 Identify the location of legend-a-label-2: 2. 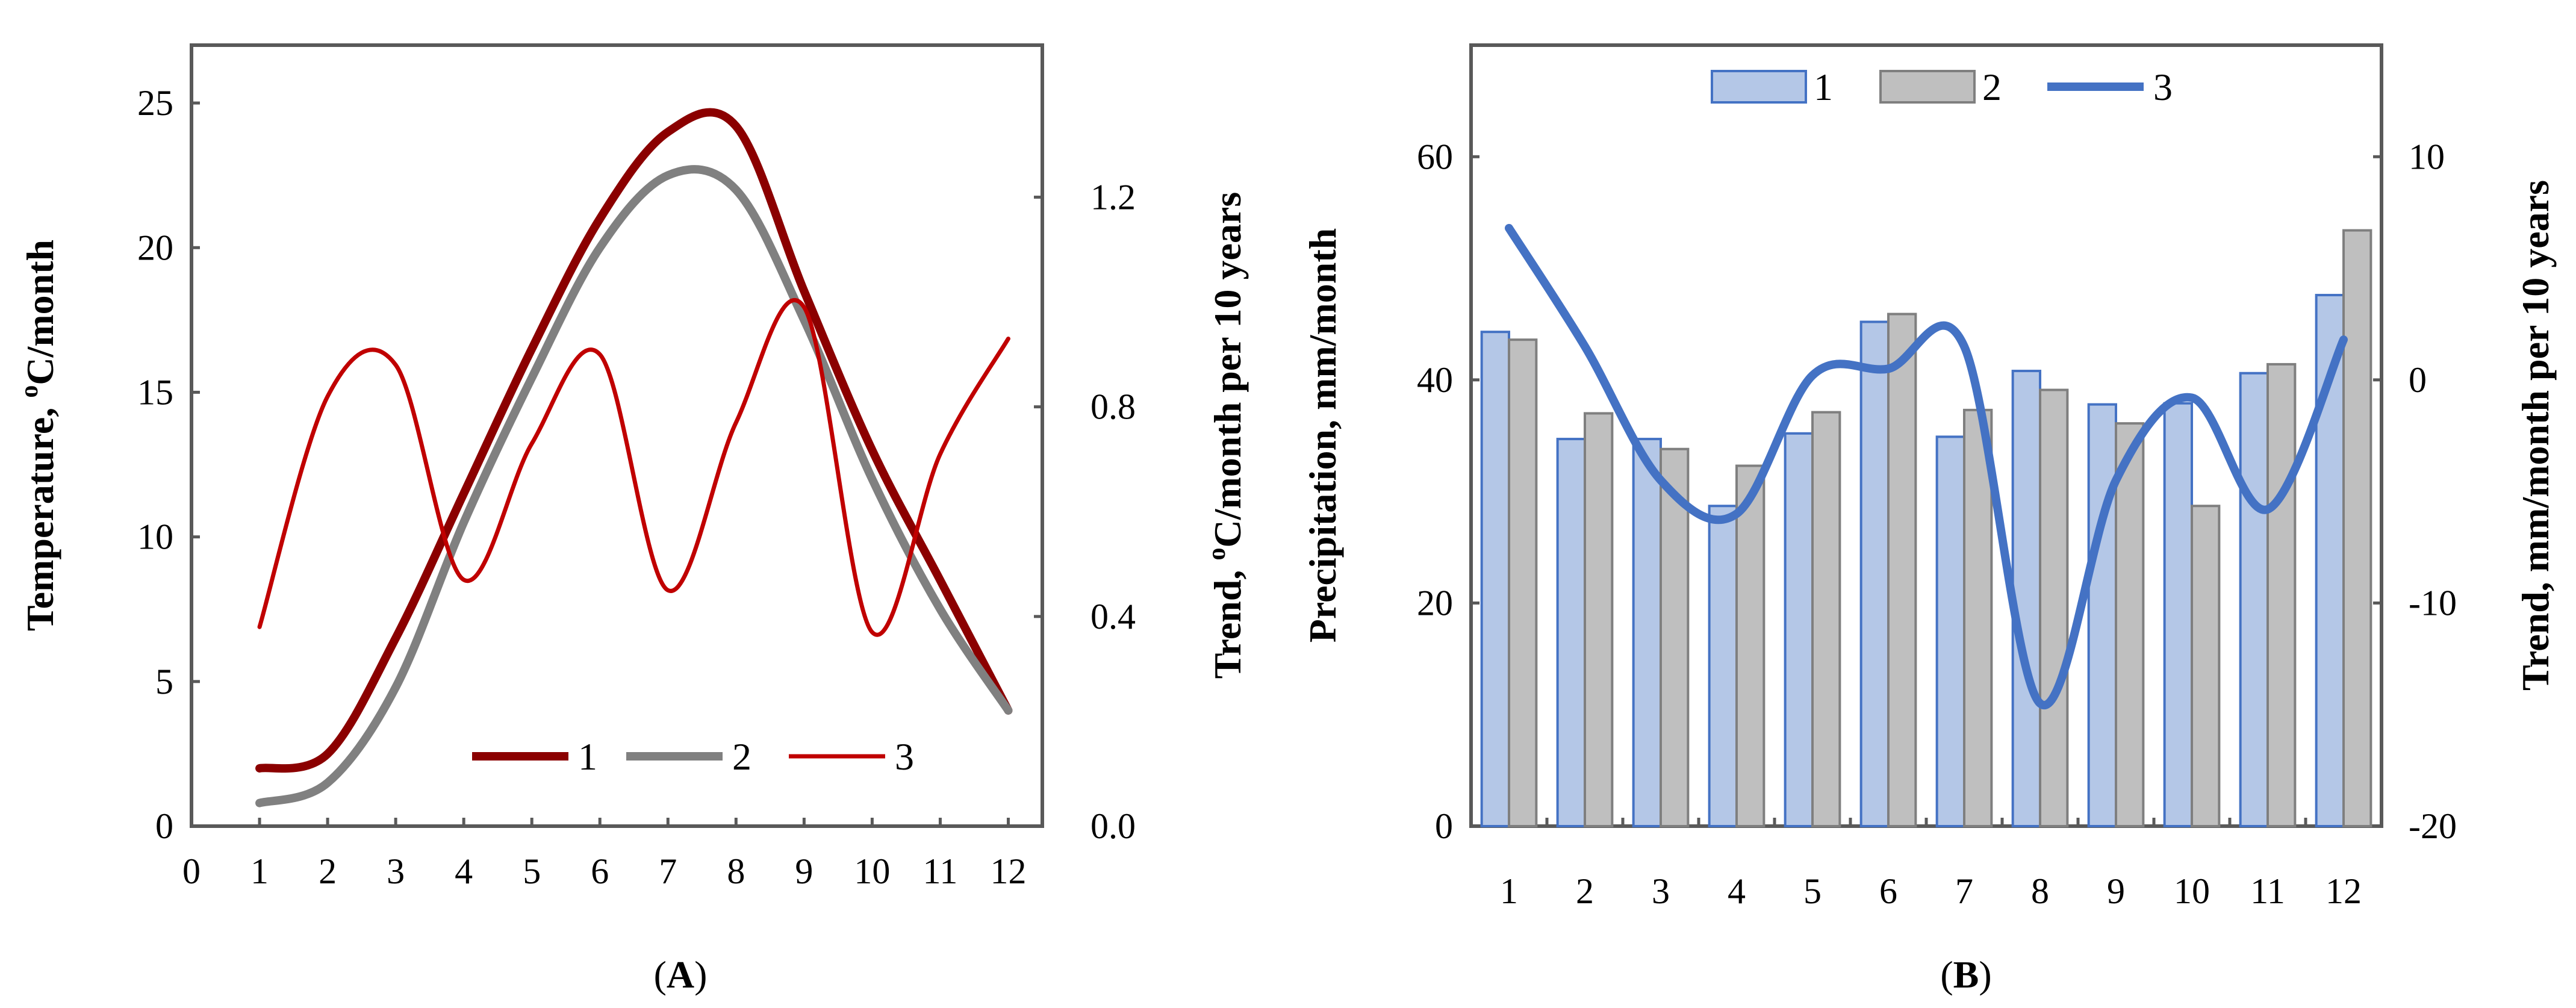
(741, 756).